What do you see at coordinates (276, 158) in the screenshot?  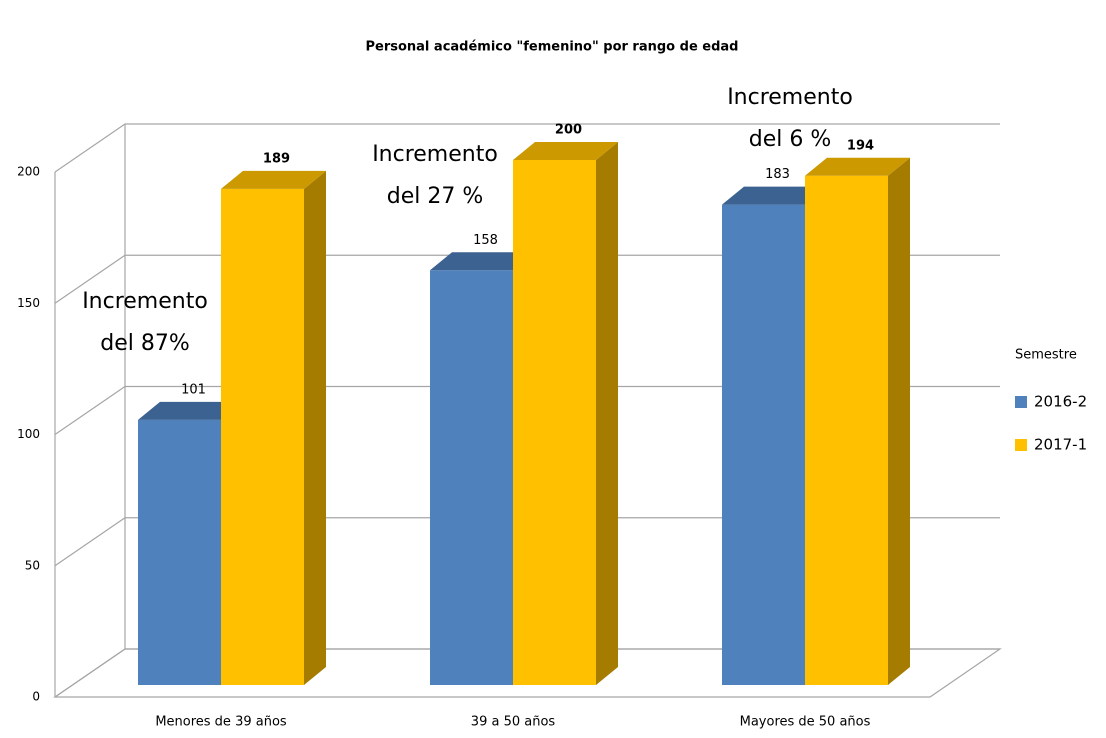 I see `value-label: 189` at bounding box center [276, 158].